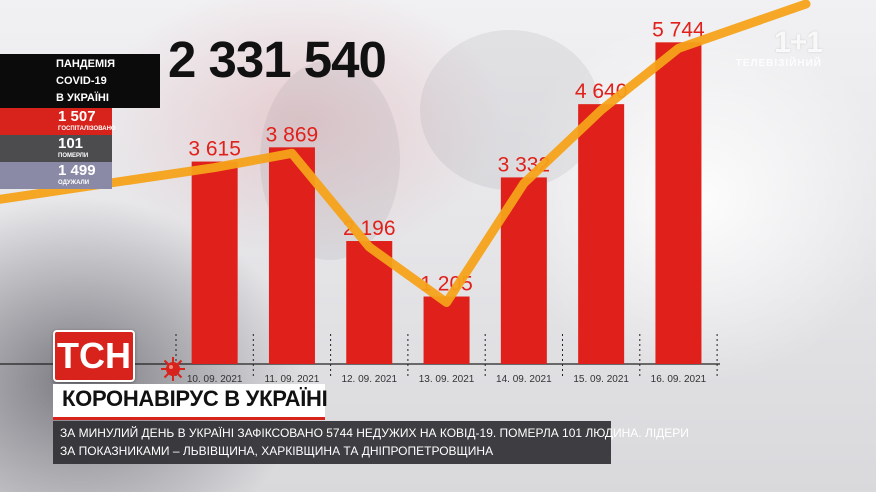  Describe the element at coordinates (77, 170) in the screenshot. I see `stat-value: 1 499` at that location.